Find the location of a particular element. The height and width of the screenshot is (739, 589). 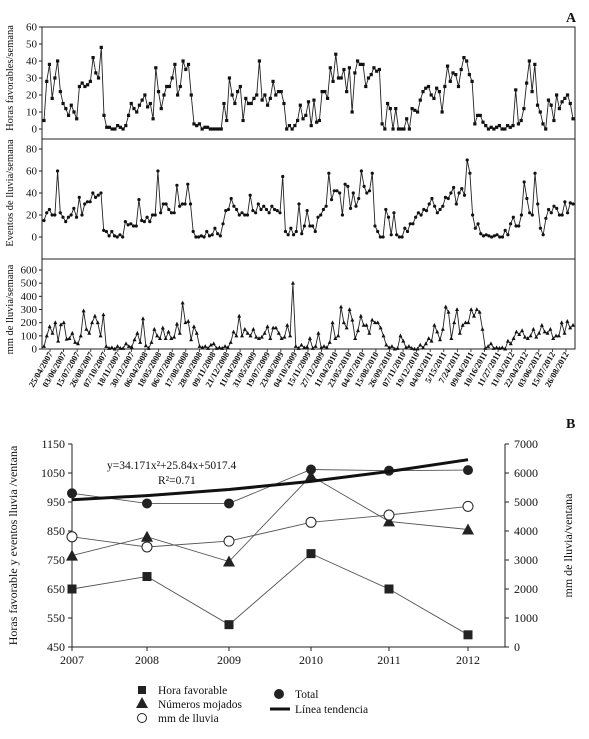

legend-numeros-label: Números mojados is located at coordinates (200, 705).